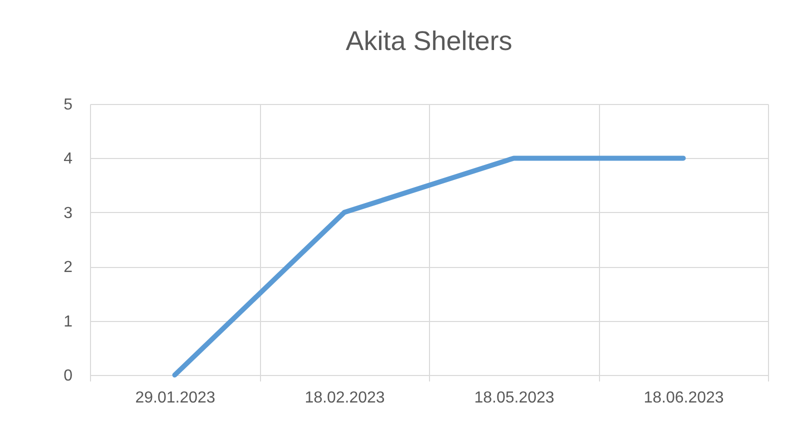 This screenshot has height=440, width=800. I want to click on y-tick-label: 2, so click(68, 267).